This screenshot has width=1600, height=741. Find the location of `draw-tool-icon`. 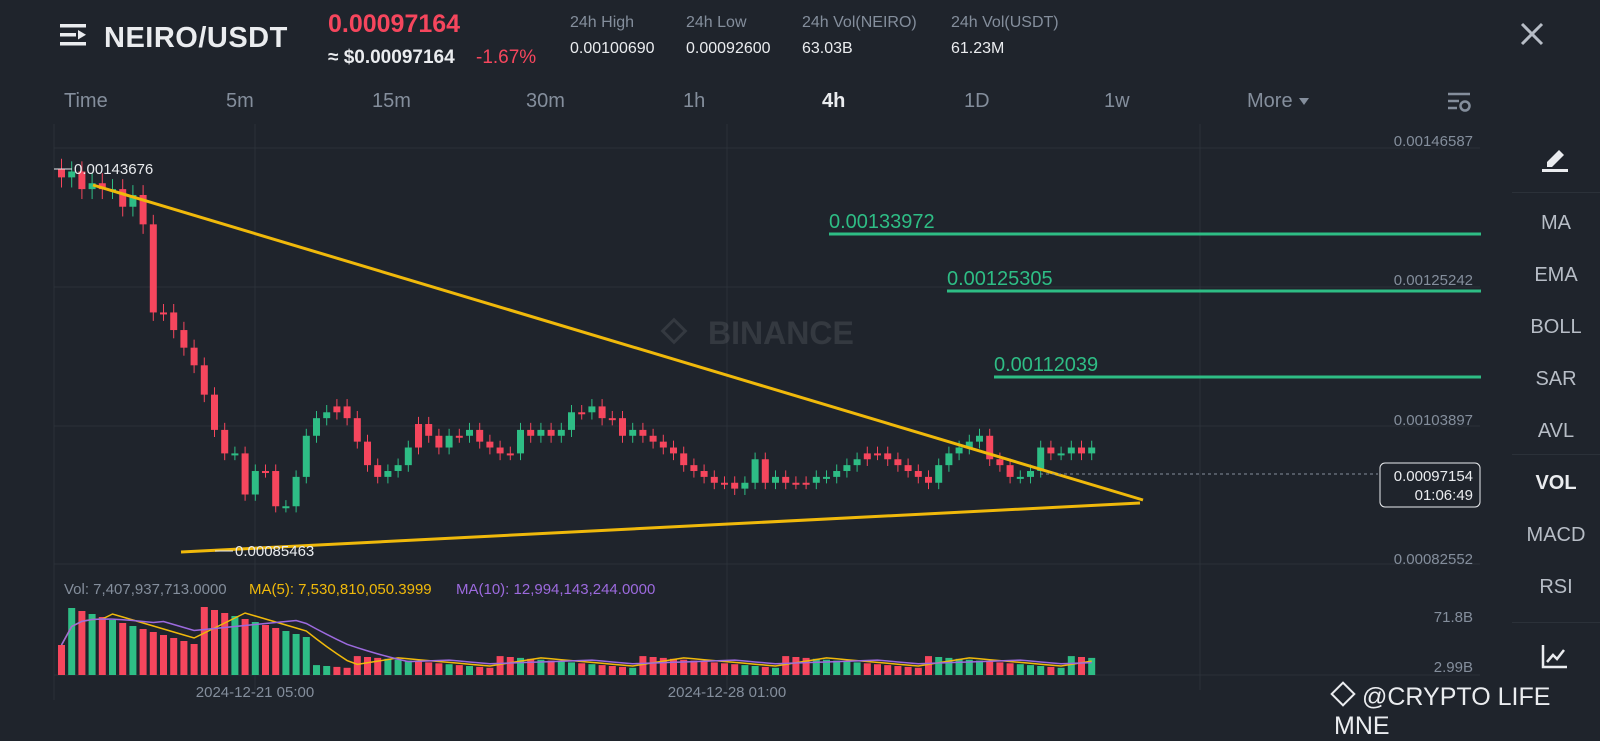

draw-tool-icon is located at coordinates (1555, 159).